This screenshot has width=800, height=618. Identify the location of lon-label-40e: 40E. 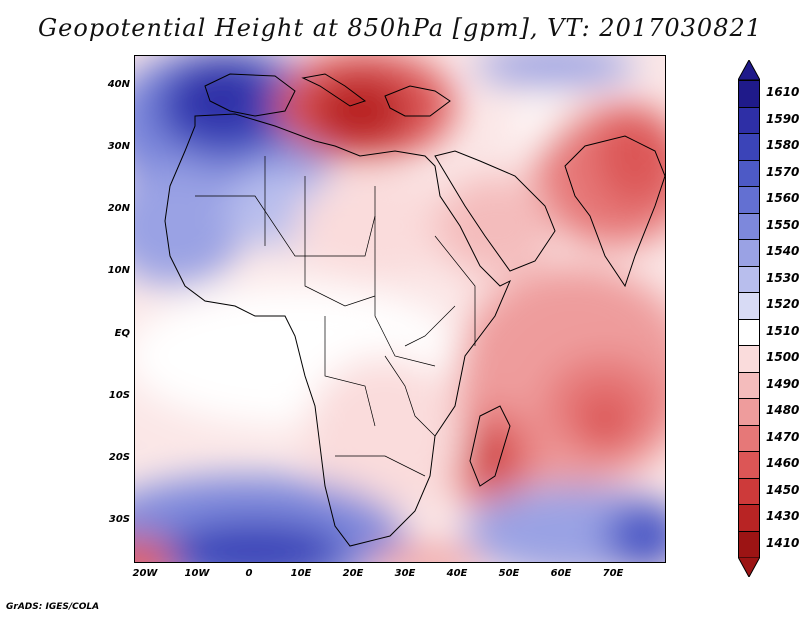
(457, 573).